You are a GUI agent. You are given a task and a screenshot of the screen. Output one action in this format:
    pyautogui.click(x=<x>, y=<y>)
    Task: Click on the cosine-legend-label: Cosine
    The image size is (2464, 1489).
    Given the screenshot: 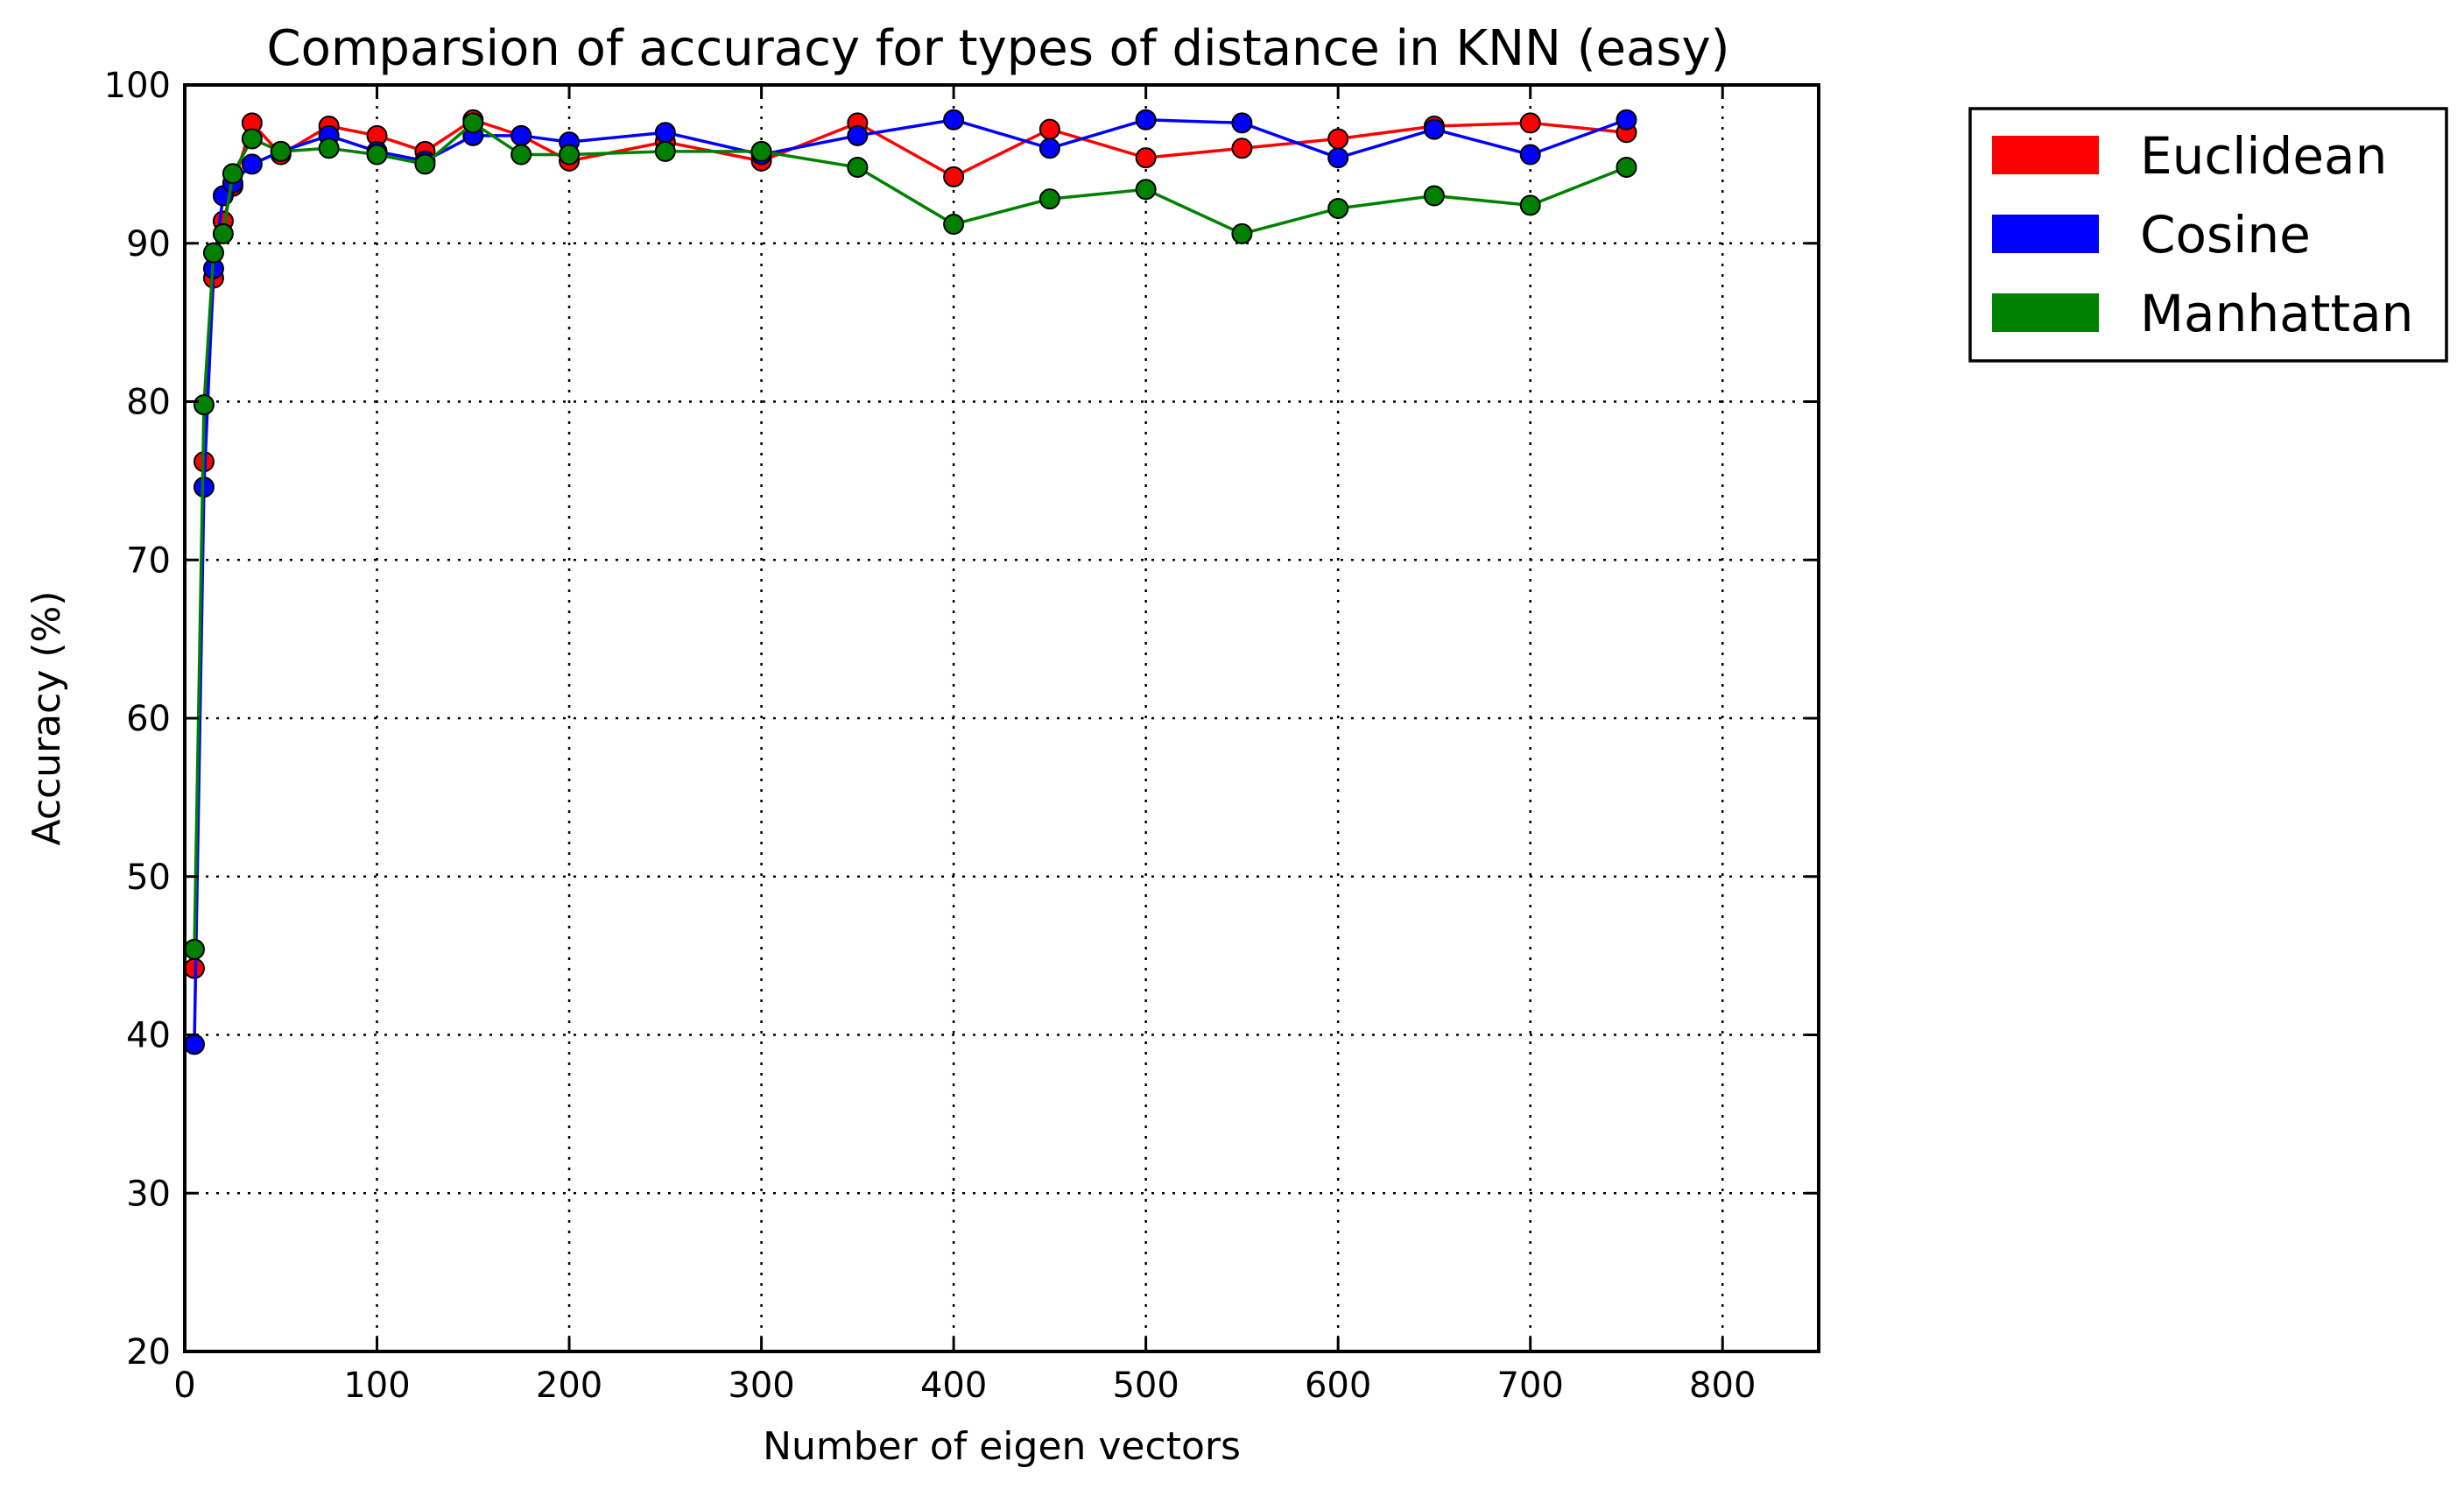 What is the action you would take?
    pyautogui.click(x=2225, y=235)
    